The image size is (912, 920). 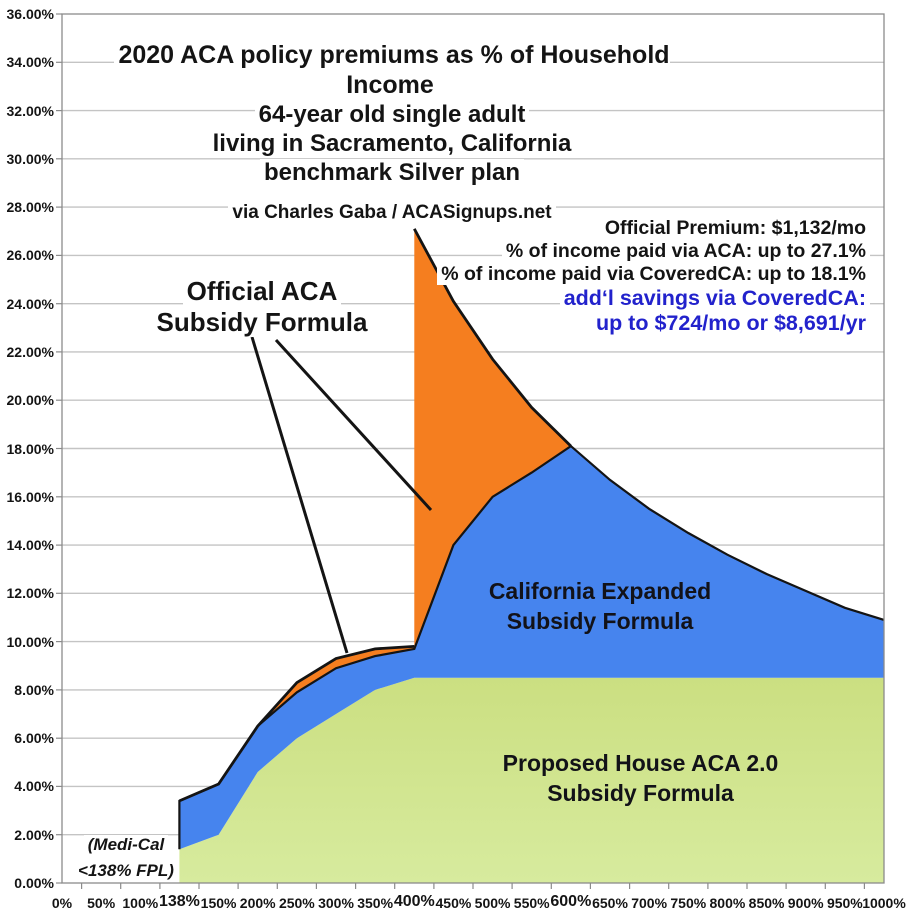 I want to click on x-tick-label: 400%, so click(x=414, y=901).